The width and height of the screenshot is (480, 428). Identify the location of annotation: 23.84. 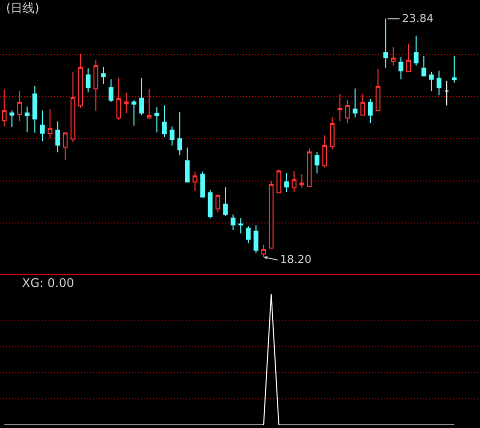
(418, 18).